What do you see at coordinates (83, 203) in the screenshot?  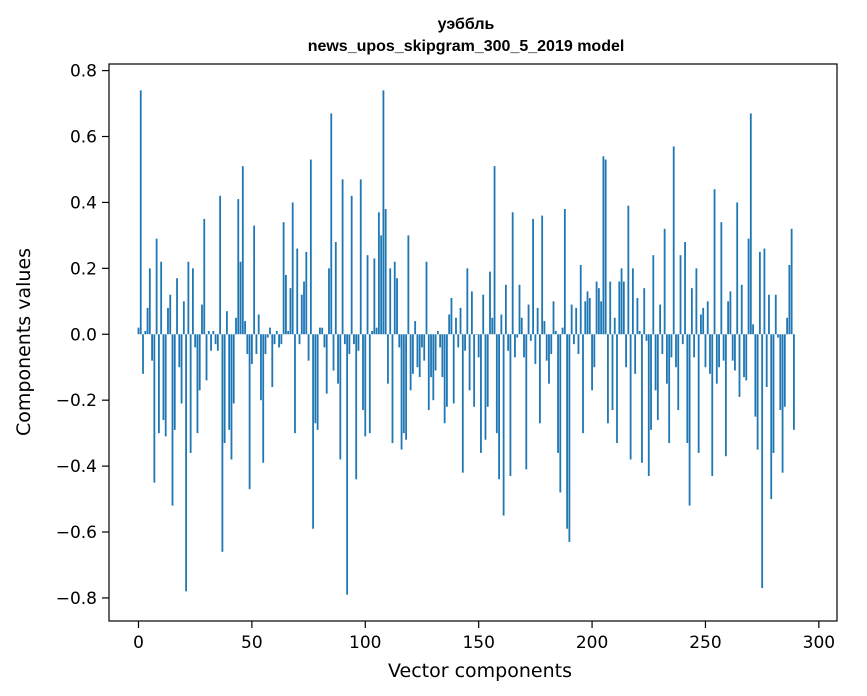 I see `y-tick-label: 0.4` at bounding box center [83, 203].